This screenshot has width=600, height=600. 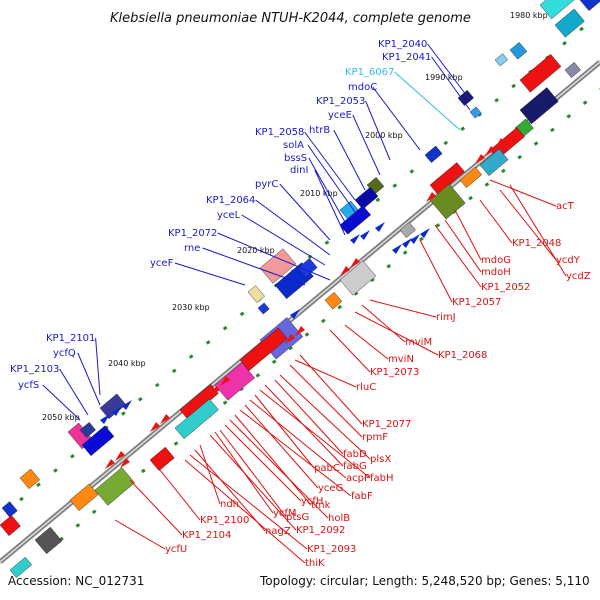 I want to click on upper-gene-label: pyrC, so click(x=266, y=184).